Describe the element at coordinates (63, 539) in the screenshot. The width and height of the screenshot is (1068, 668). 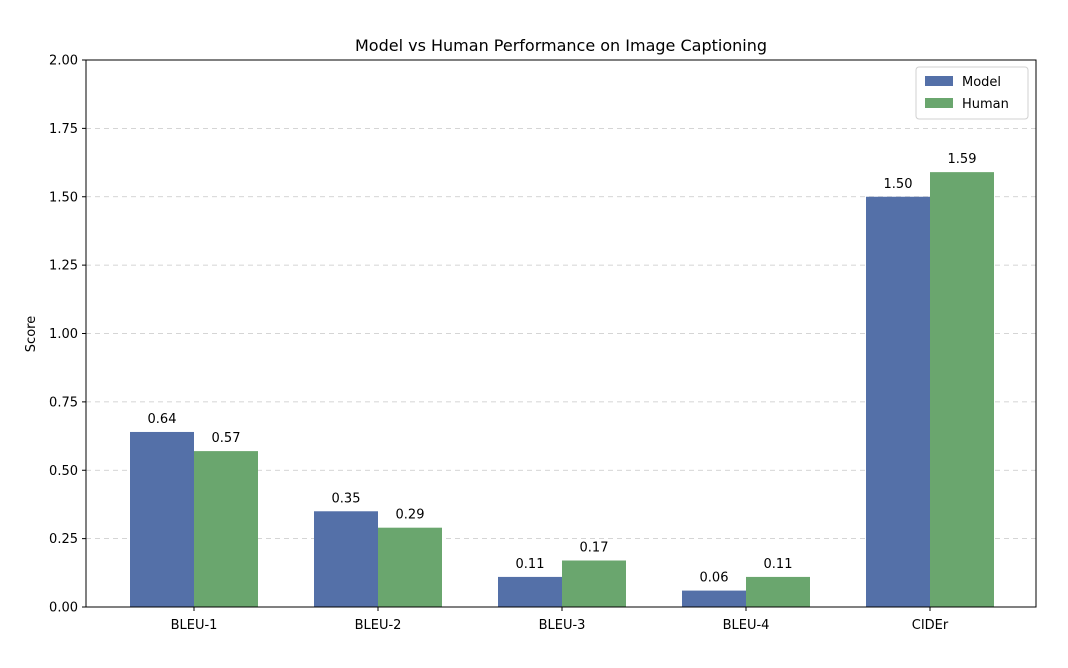
I see `y-tick-label: 0.25` at that location.